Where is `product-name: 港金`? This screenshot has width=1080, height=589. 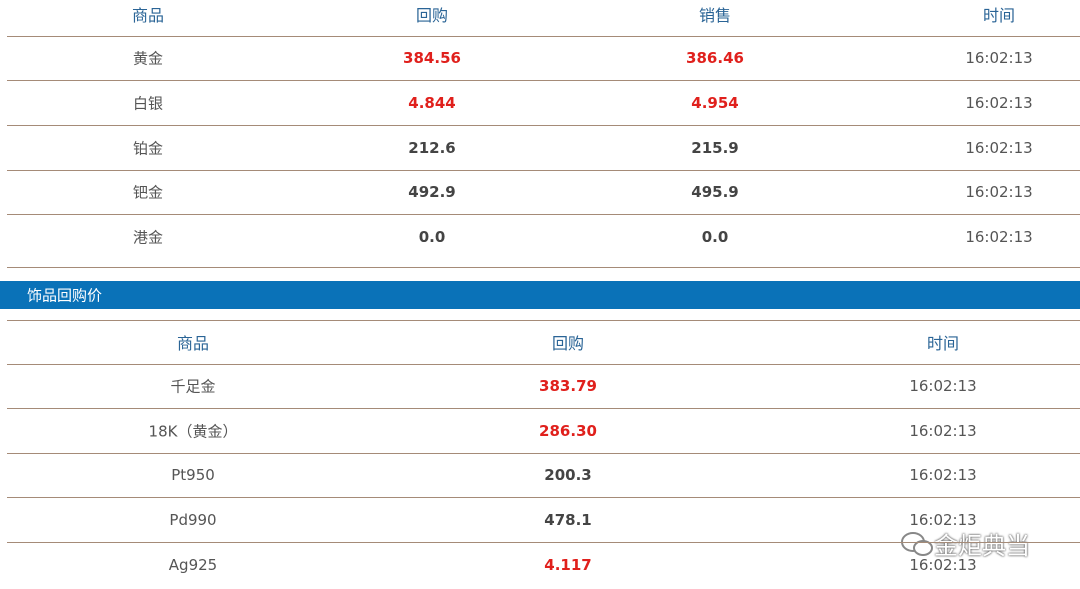 product-name: 港金 is located at coordinates (148, 237).